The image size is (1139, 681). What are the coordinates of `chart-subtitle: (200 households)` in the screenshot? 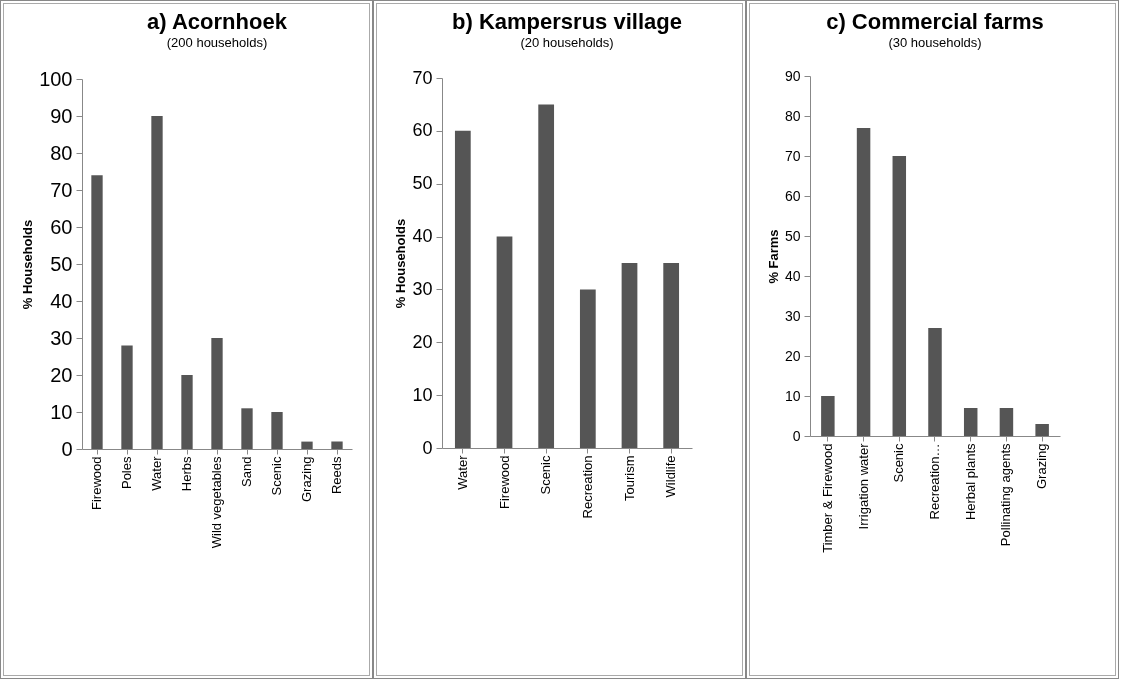 It's located at (217, 42).